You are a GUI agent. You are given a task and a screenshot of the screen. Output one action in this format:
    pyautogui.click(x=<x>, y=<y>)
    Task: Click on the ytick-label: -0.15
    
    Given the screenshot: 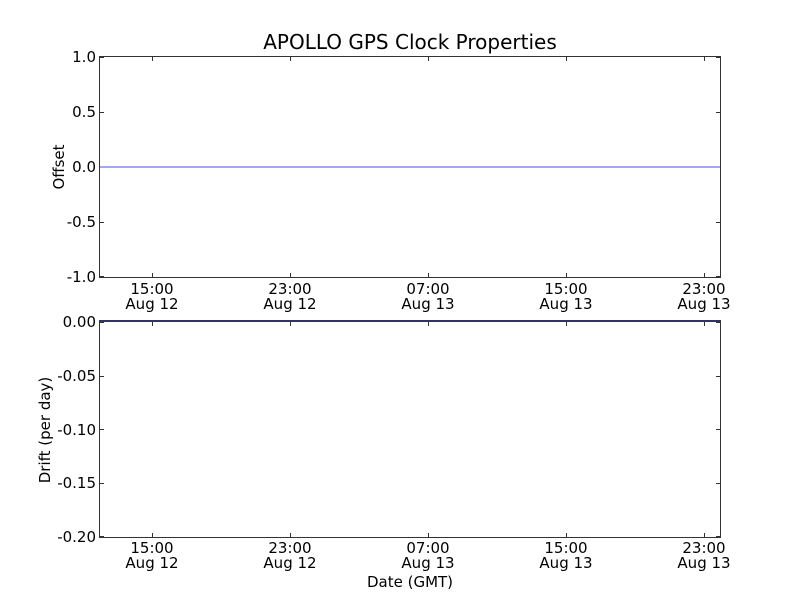 What is the action you would take?
    pyautogui.click(x=76, y=483)
    